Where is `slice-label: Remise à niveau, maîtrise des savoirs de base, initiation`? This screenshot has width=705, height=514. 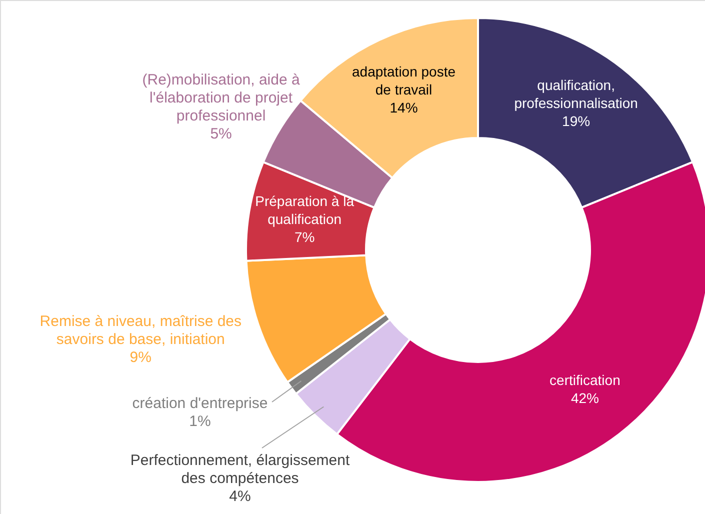 slice-label: Remise à niveau, maîtrise des savoirs de base, initiation is located at coordinates (141, 330).